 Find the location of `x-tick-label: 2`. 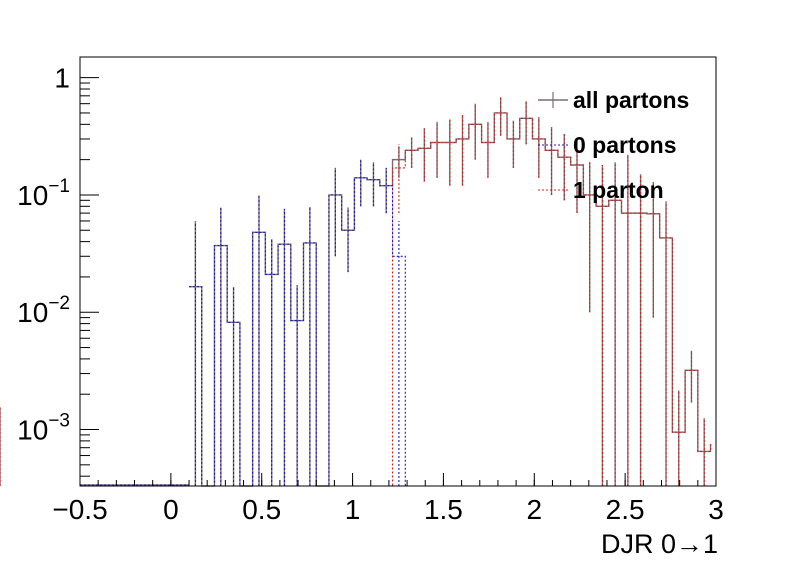

x-tick-label: 2 is located at coordinates (534, 509).